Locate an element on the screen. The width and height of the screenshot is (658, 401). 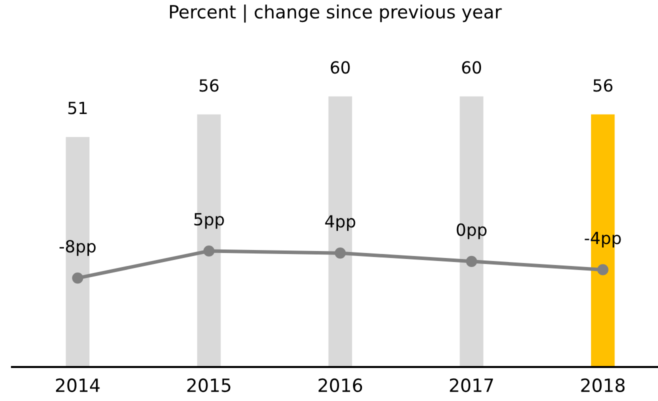
chart-title: Percent | change since previous year is located at coordinates (336, 13).